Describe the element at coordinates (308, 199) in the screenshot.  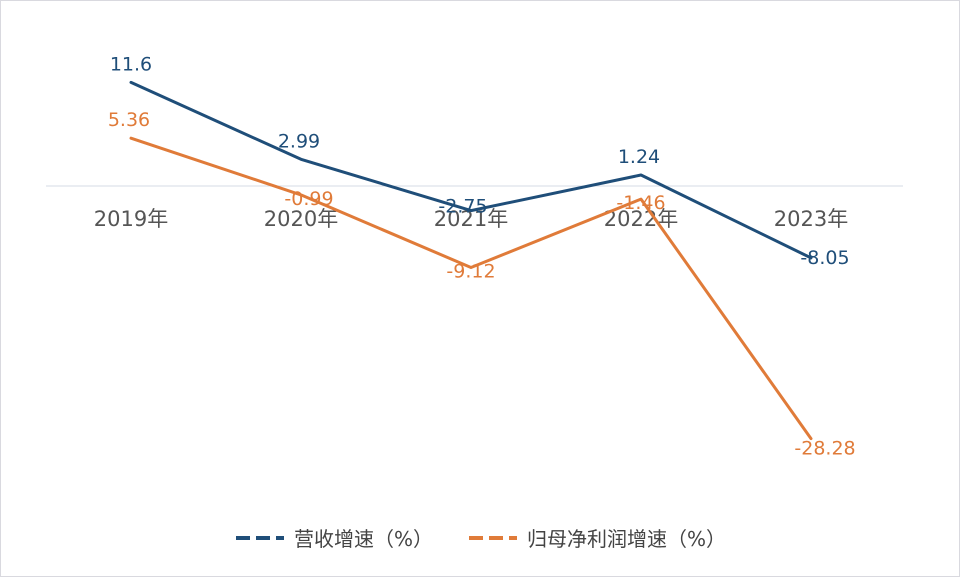
I see `data-label: -0.99` at that location.